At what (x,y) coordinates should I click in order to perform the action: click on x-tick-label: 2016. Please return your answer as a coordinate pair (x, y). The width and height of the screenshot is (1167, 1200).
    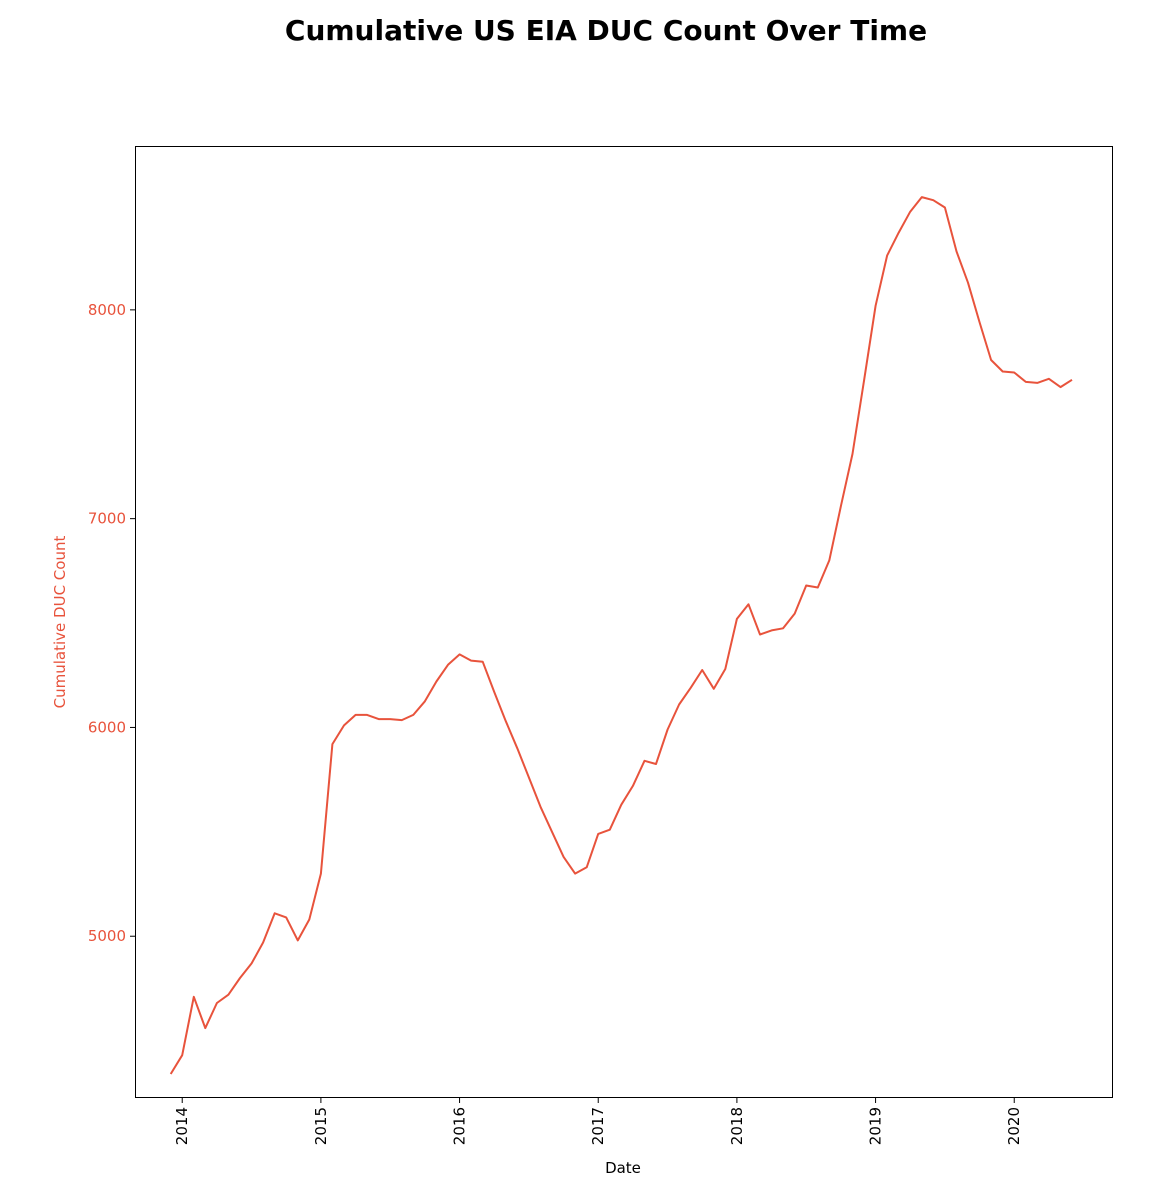
    Looking at the image, I should click on (460, 1126).